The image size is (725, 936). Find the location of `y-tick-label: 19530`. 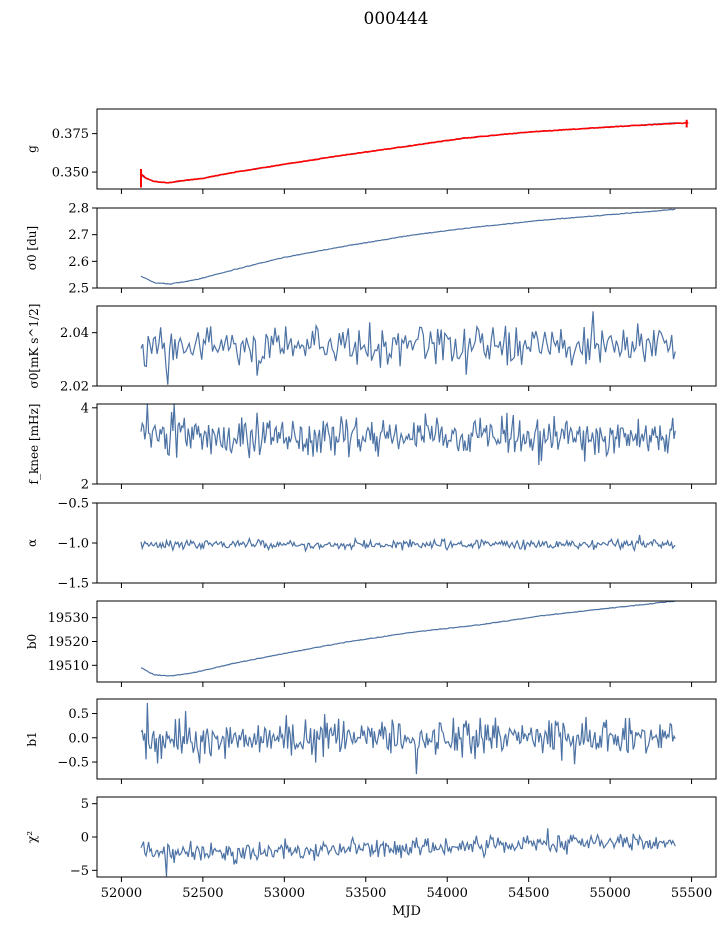

y-tick-label: 19530 is located at coordinates (68, 618).